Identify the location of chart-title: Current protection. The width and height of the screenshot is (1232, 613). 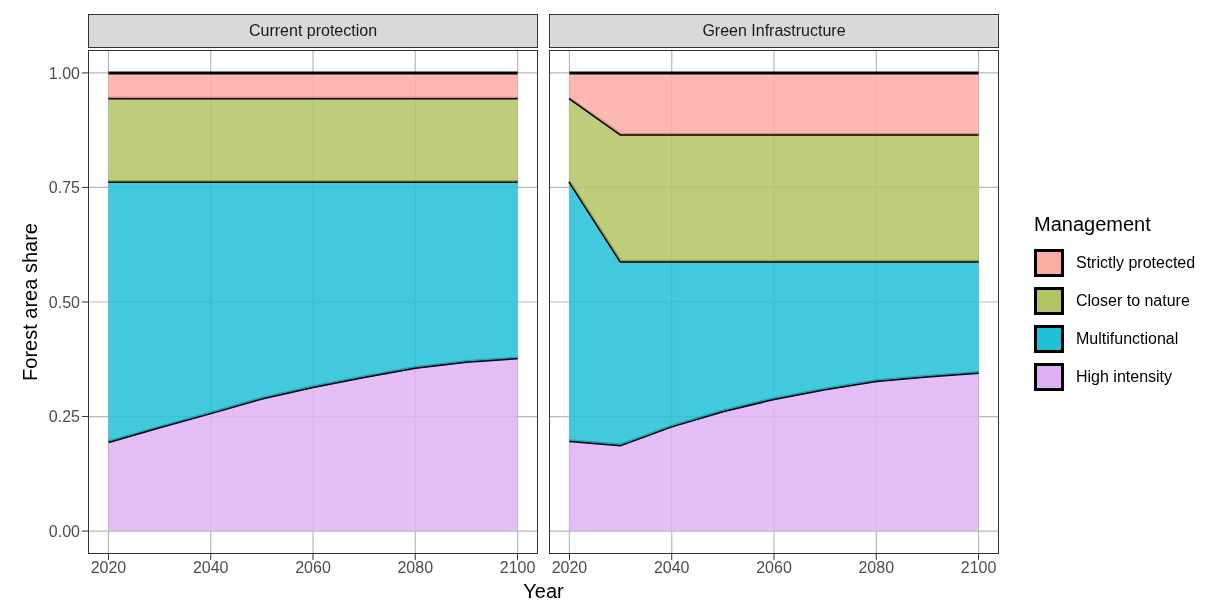
(313, 31).